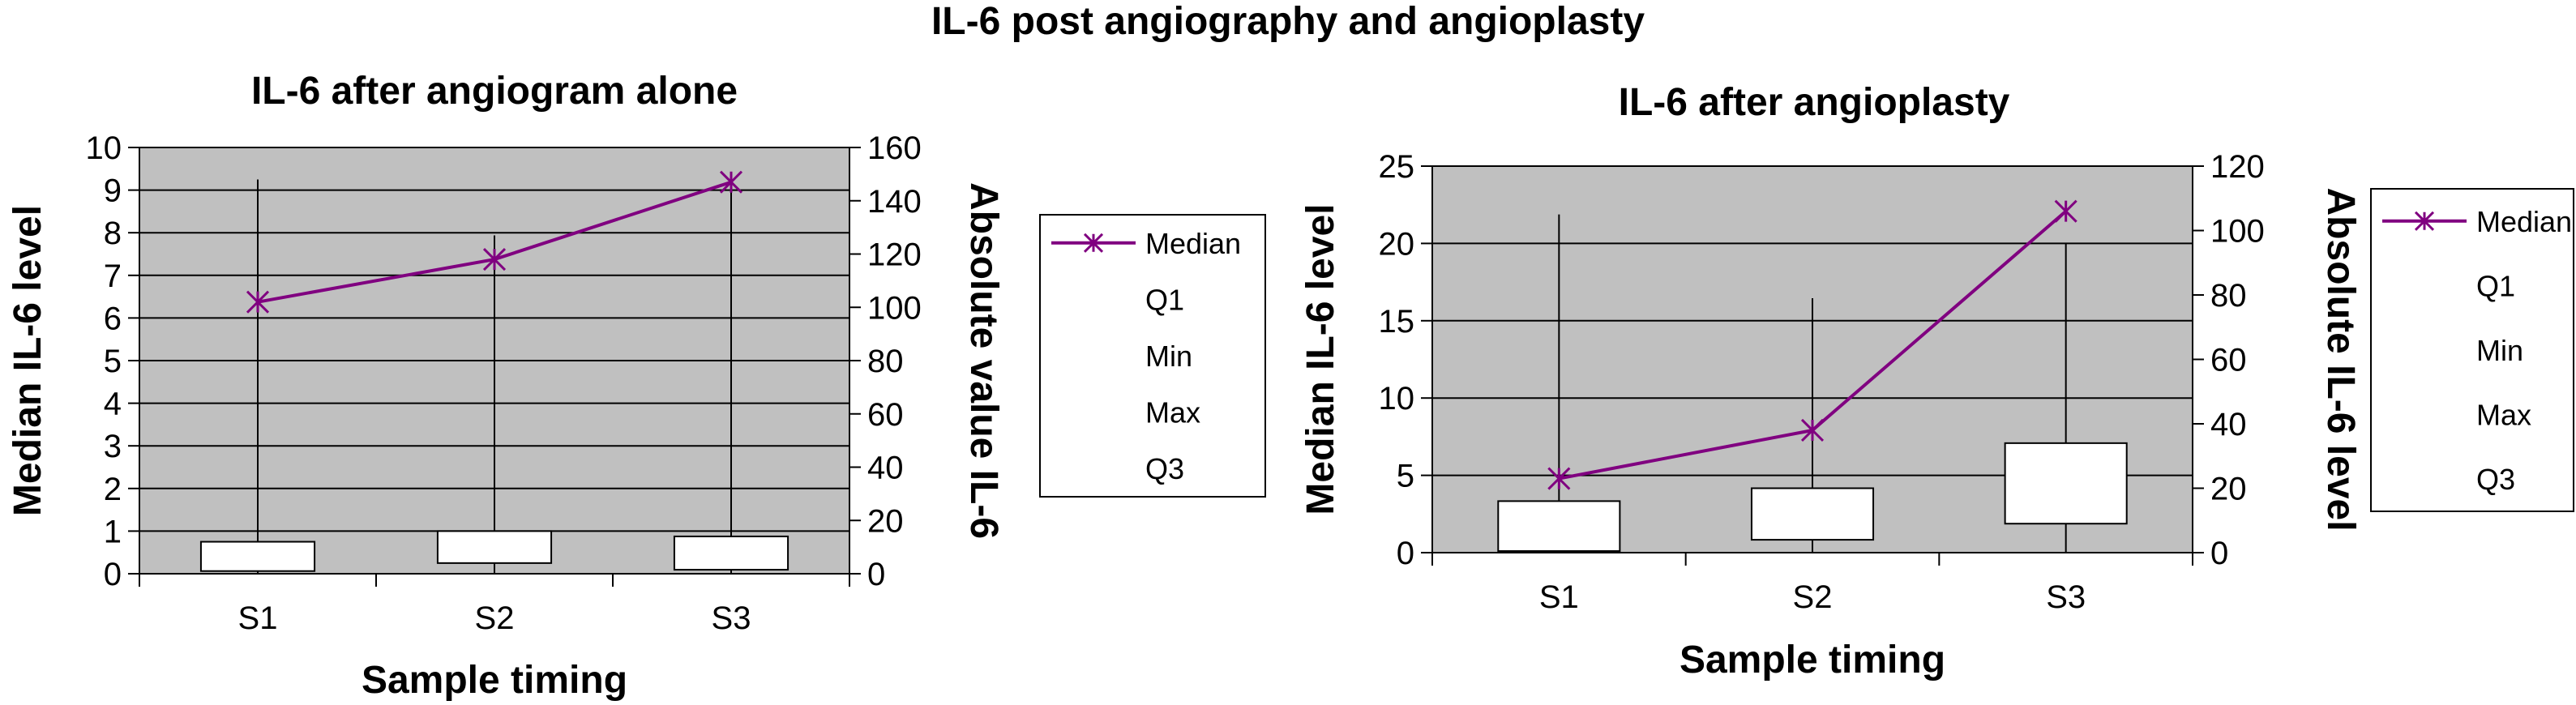 The height and width of the screenshot is (705, 2576). What do you see at coordinates (113, 318) in the screenshot?
I see `y-tick-label: 6` at bounding box center [113, 318].